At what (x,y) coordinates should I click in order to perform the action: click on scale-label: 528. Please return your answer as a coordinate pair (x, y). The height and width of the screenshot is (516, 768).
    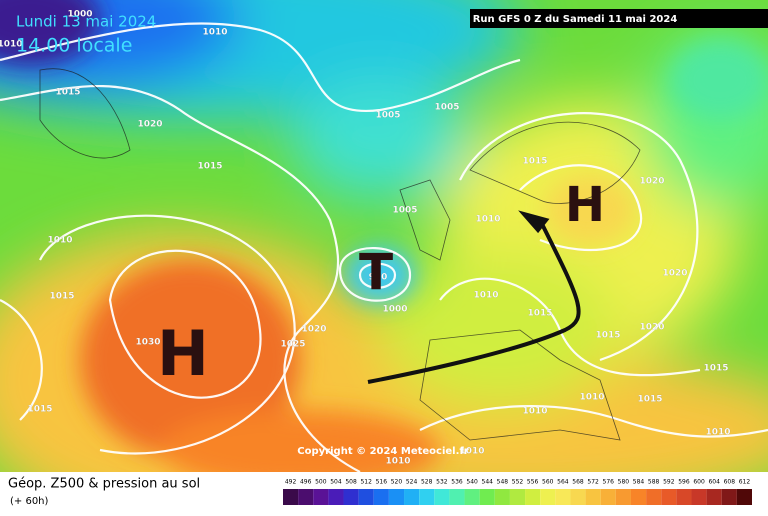
    Looking at the image, I should click on (427, 482).